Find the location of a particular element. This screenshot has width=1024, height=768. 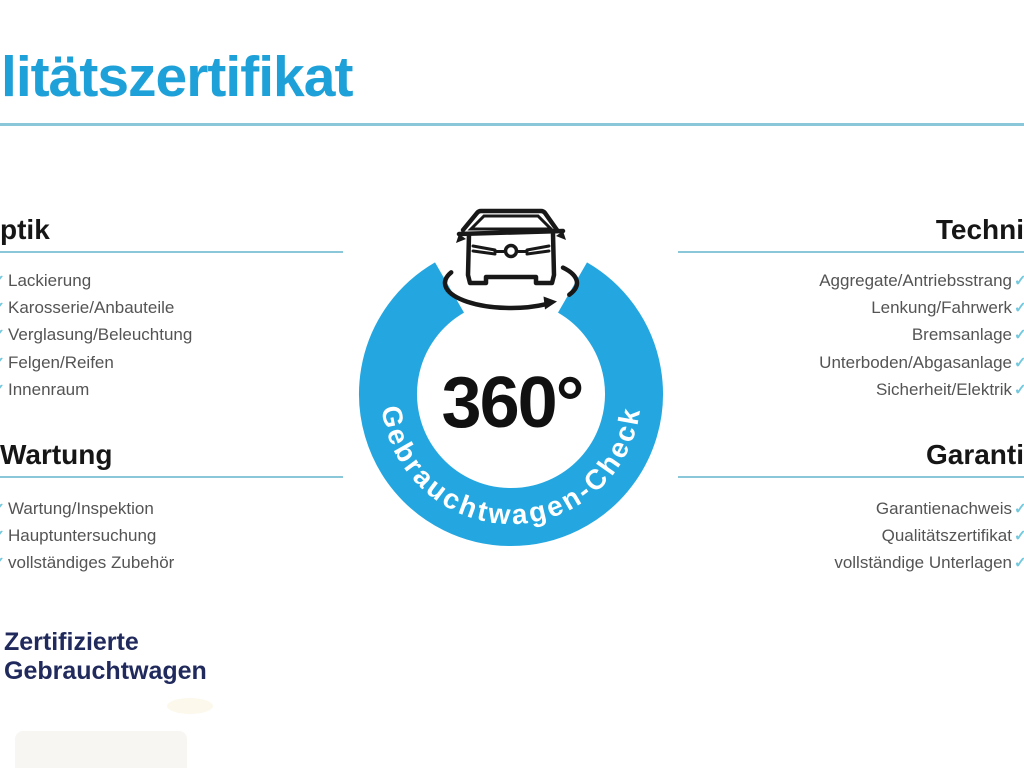

title-divider is located at coordinates (512, 124).